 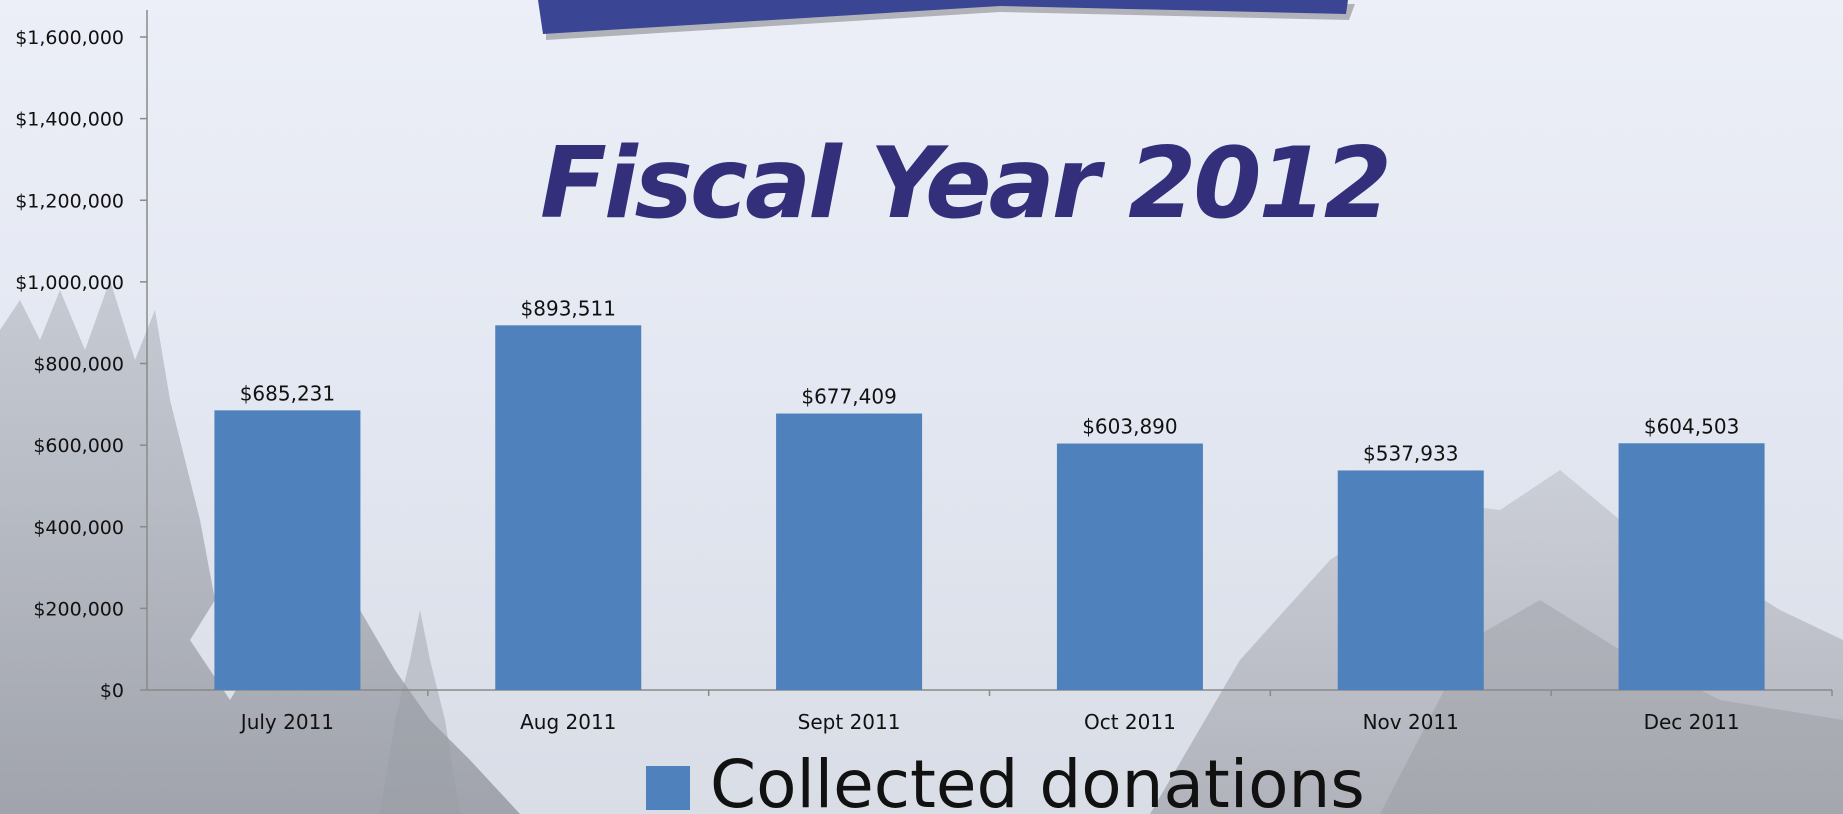 I want to click on y-tick-label: $1,400,000, so click(x=69, y=120).